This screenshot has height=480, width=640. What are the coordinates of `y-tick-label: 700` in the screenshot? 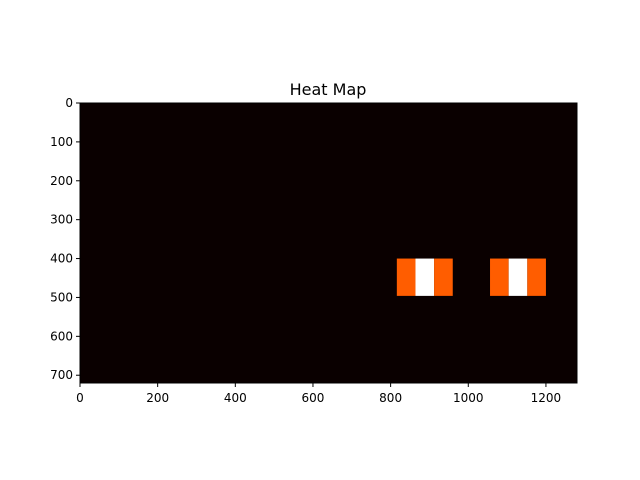 It's located at (61, 375).